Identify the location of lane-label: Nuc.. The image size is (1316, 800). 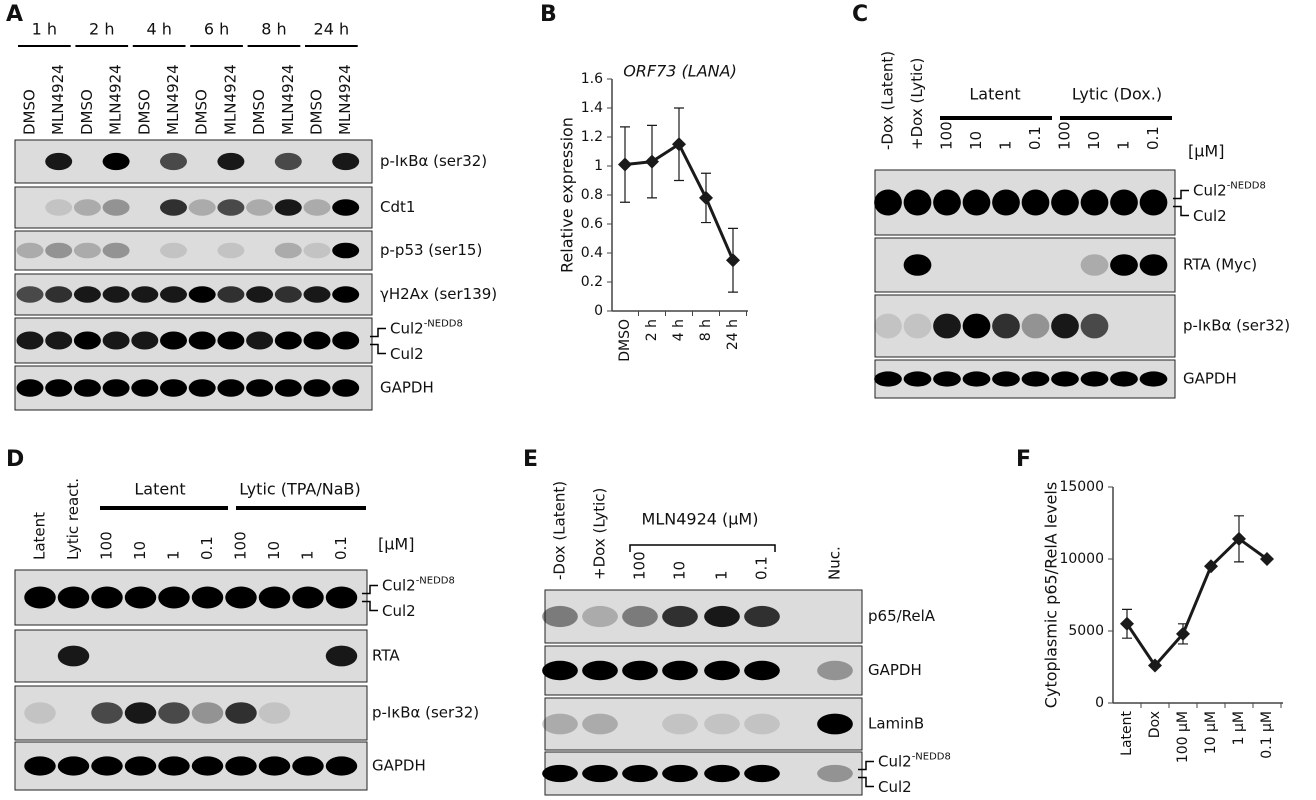
(835, 563).